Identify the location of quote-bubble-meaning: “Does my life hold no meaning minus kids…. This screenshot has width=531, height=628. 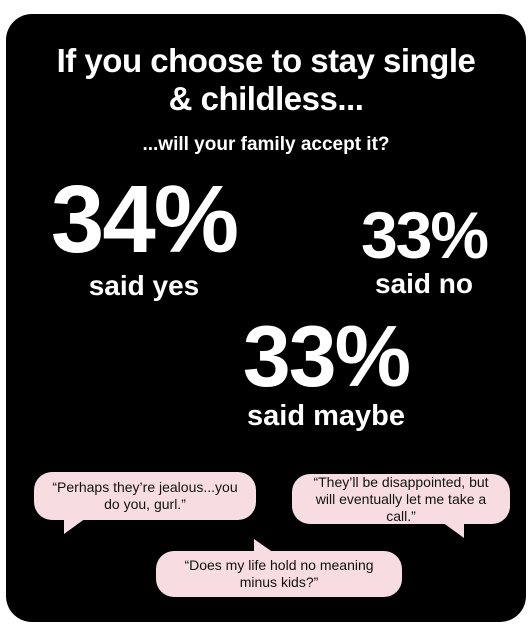
(279, 568).